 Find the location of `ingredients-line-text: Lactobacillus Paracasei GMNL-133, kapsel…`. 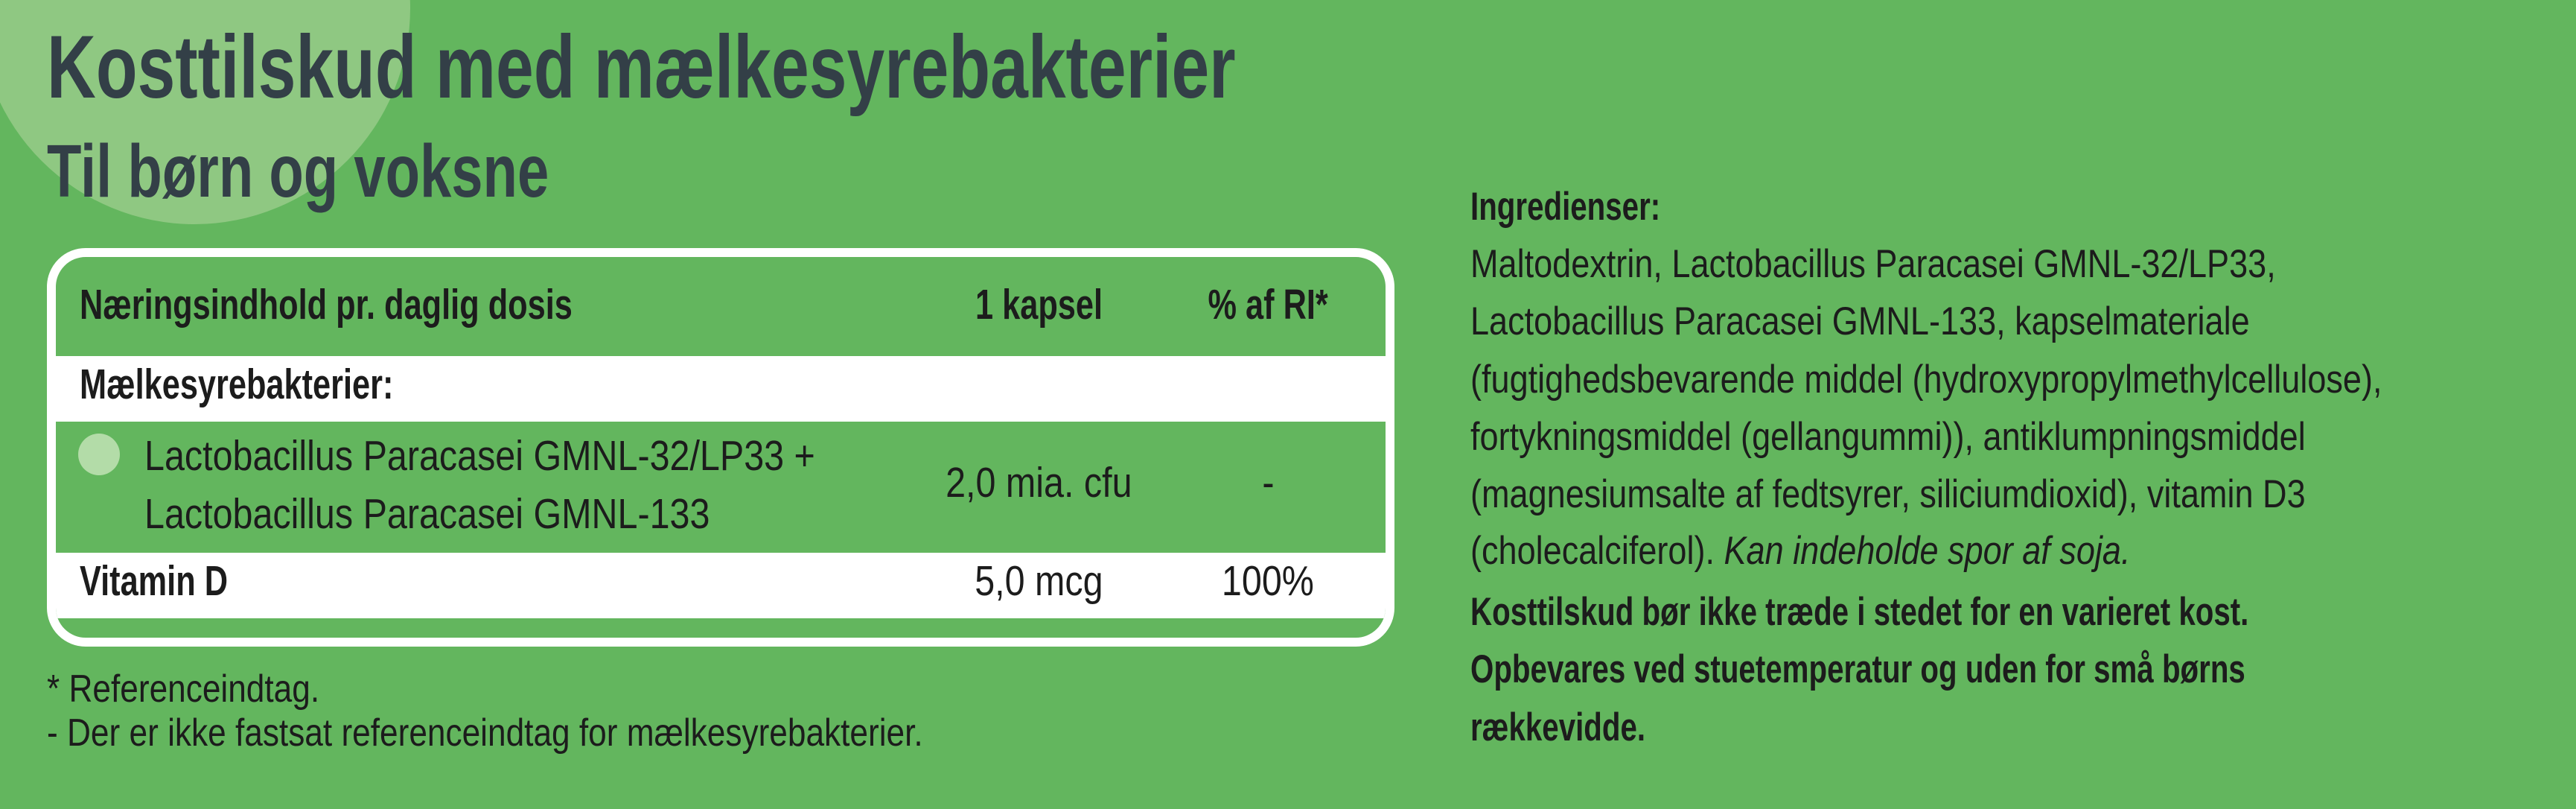

ingredients-line-text: Lactobacillus Paracasei GMNL-133, kapsel… is located at coordinates (1860, 321).